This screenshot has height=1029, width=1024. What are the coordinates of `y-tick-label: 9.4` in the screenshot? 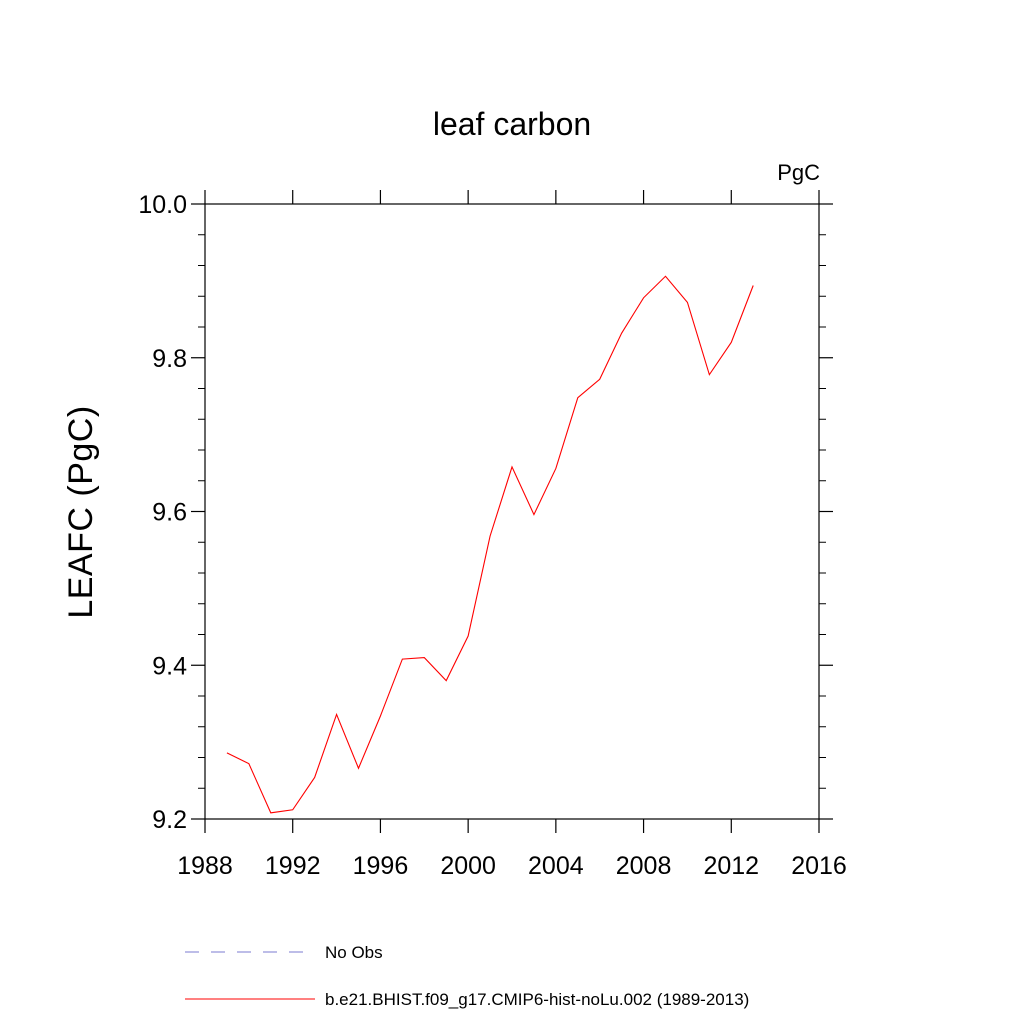 It's located at (169, 666).